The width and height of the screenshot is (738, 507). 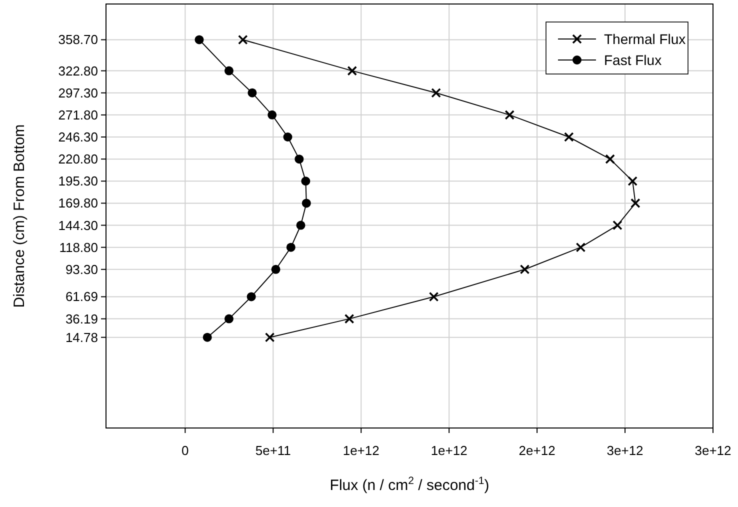 I want to click on x-axis-title: Flux (n / cm$^{2}$ / second$^{-1}$), so click(x=410, y=484).